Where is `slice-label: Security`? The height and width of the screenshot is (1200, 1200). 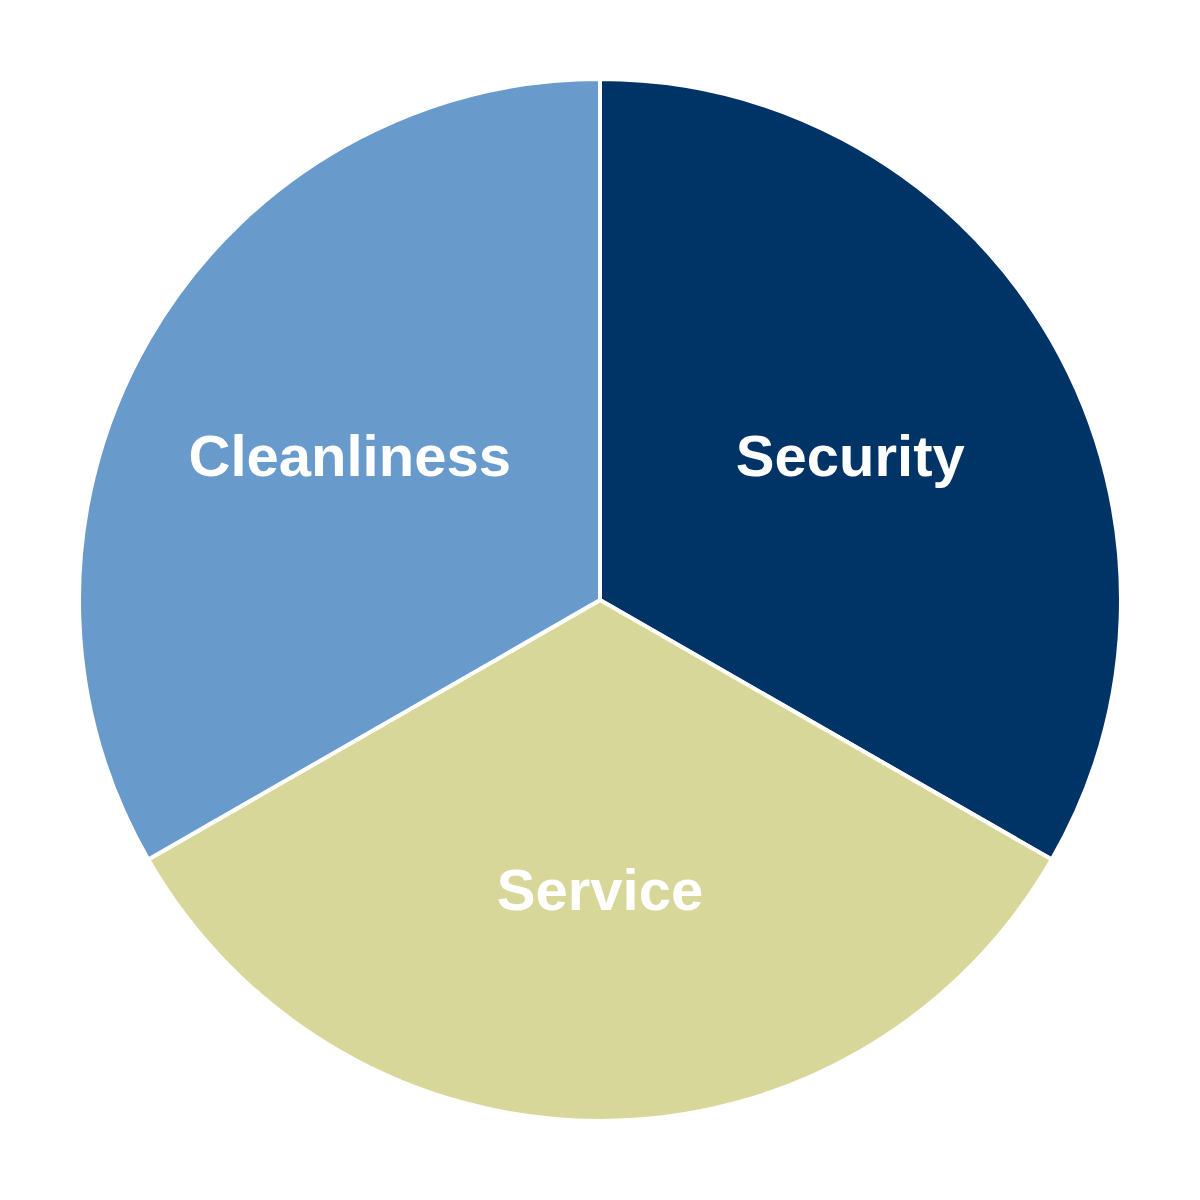
slice-label: Security is located at coordinates (850, 455).